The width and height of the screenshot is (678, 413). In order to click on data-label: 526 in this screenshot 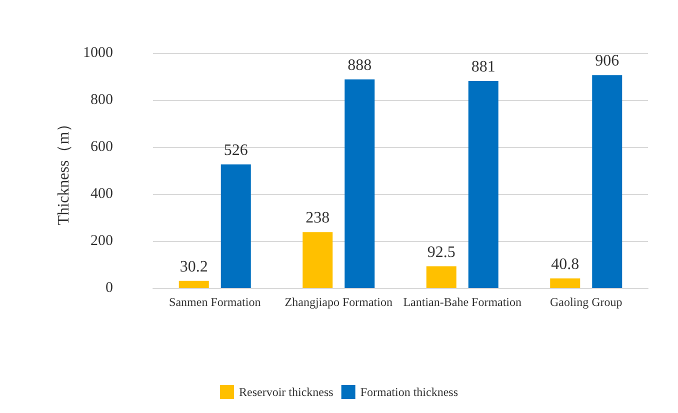, I will do `click(236, 150)`.